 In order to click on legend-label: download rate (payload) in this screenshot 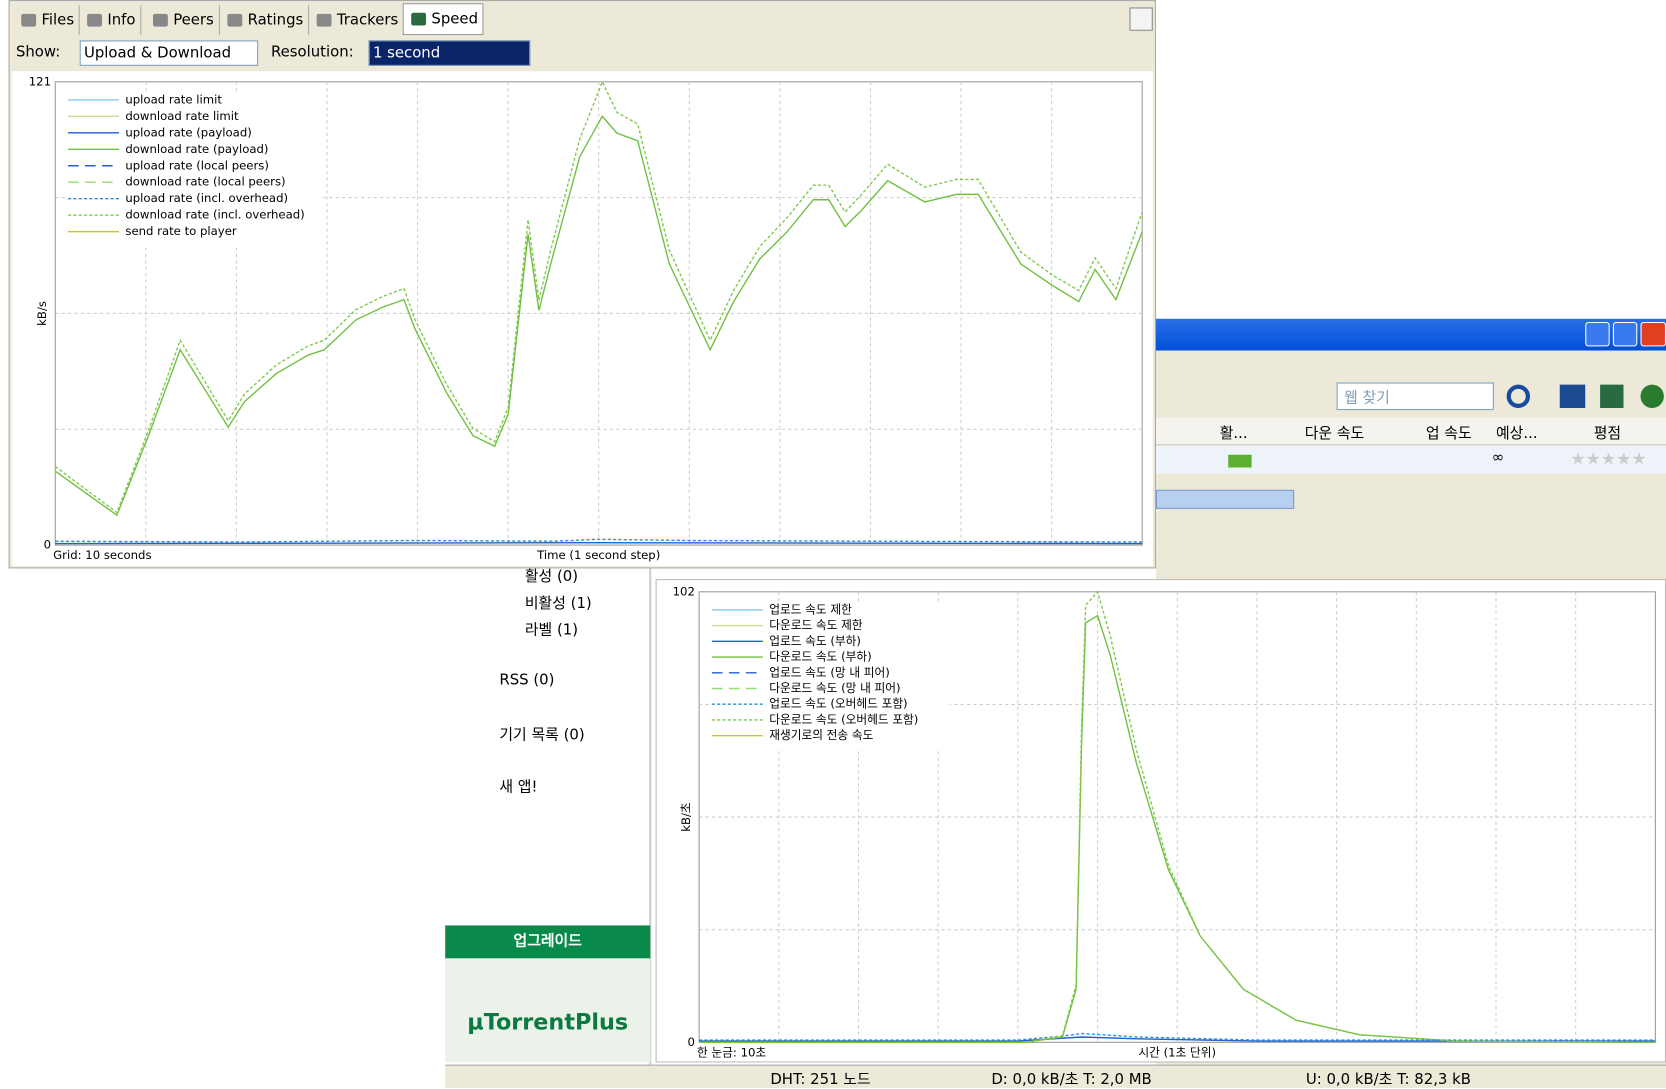, I will do `click(196, 149)`.